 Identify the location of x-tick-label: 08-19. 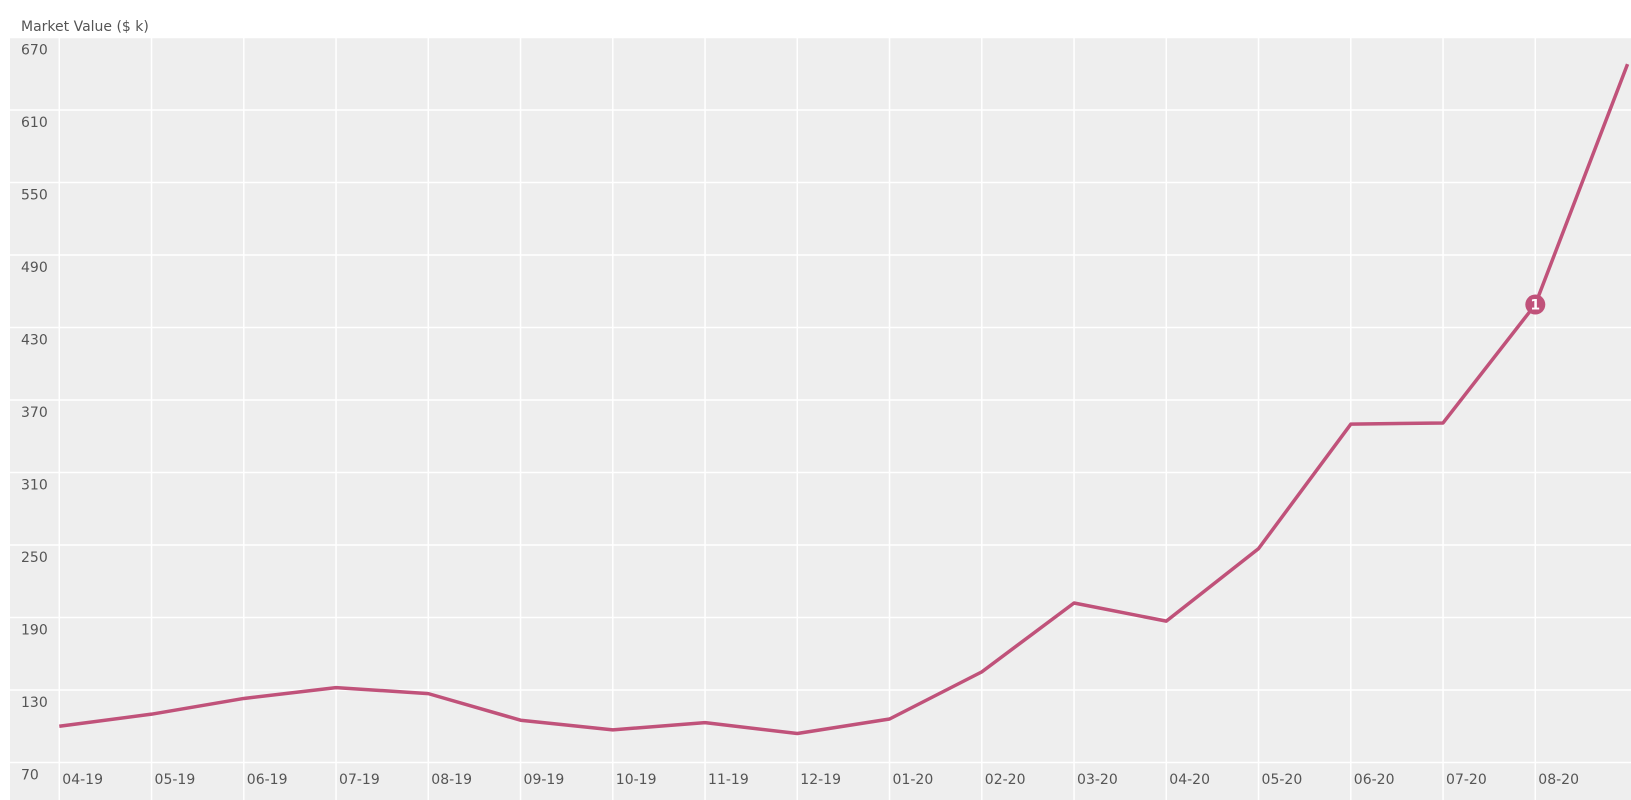
(451, 780).